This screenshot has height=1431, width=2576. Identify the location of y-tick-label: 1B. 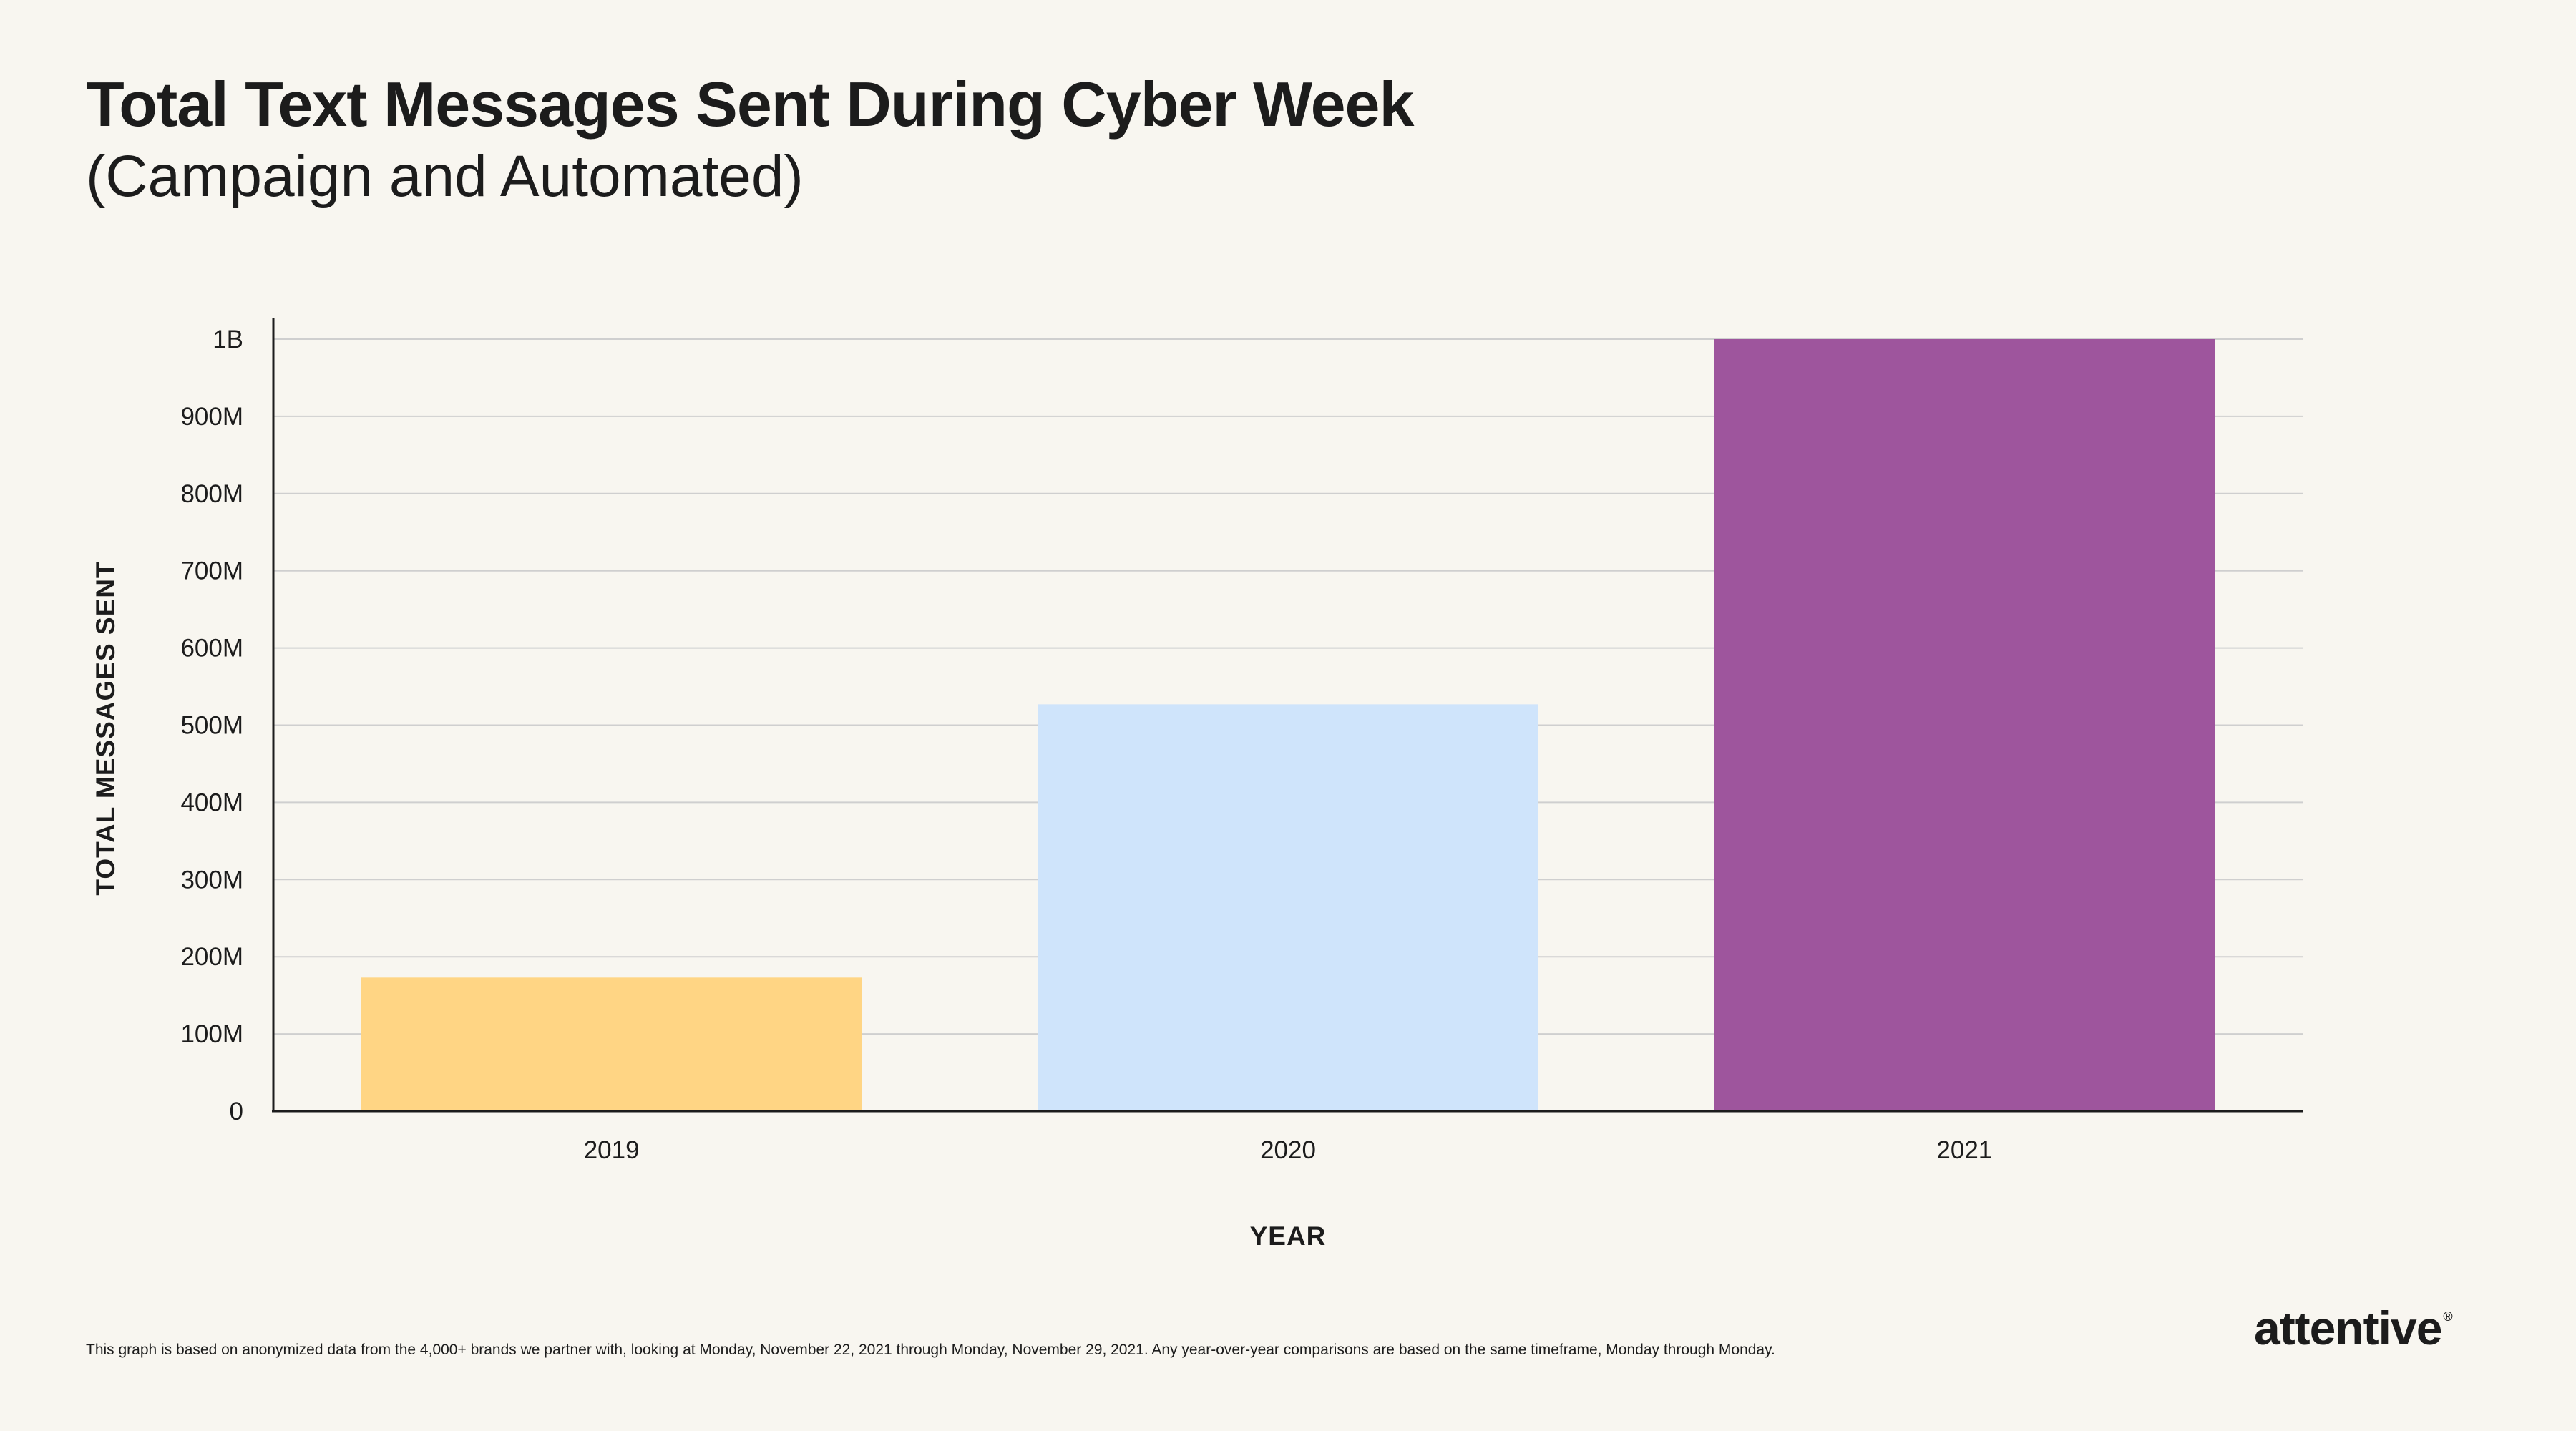
(228, 339).